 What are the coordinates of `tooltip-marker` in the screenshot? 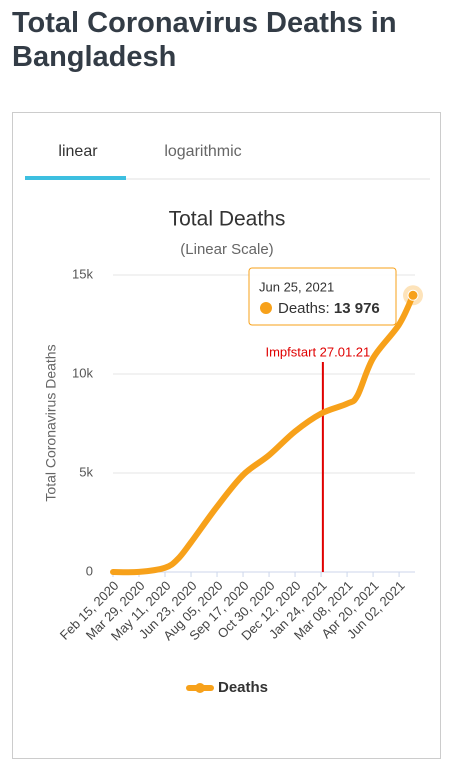 It's located at (266, 308).